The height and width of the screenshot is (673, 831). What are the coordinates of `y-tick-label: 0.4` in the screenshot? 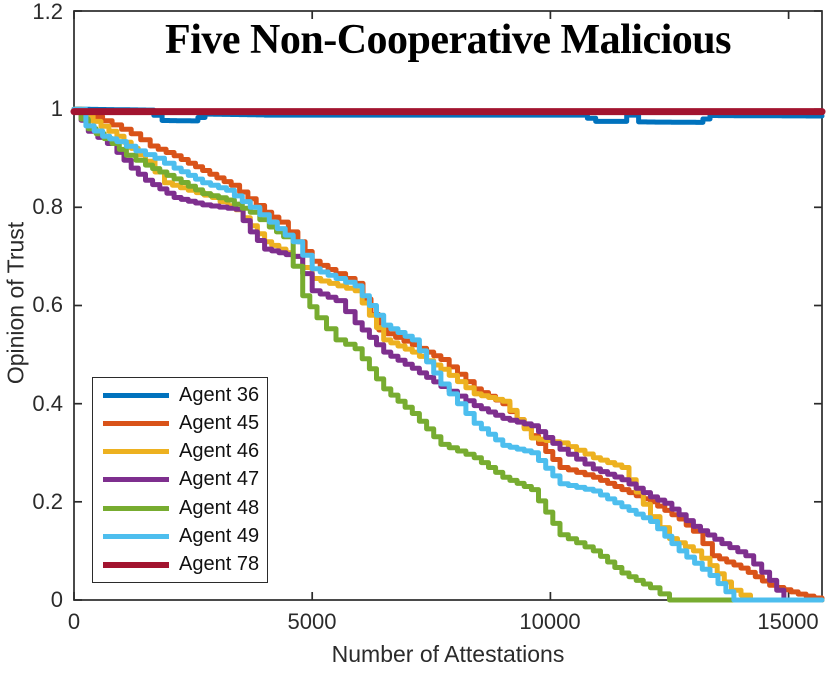 It's located at (47, 403).